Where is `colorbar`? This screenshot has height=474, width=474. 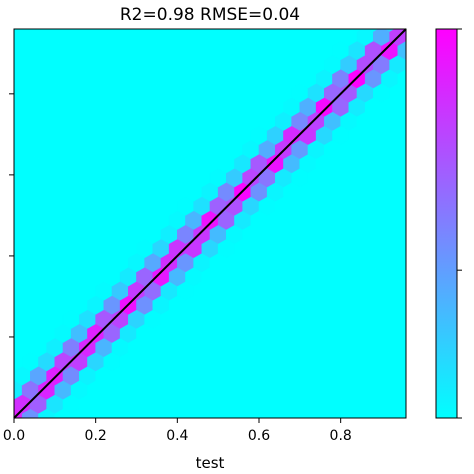 colorbar is located at coordinates (446, 223).